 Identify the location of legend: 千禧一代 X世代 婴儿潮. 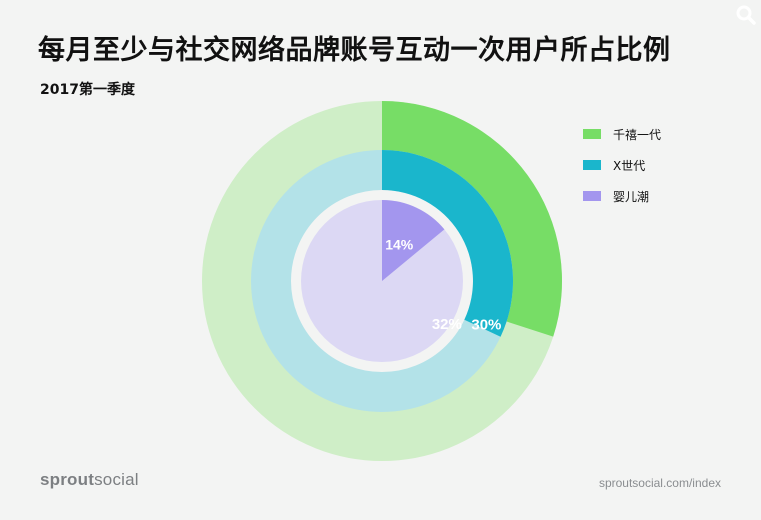
(622, 170).